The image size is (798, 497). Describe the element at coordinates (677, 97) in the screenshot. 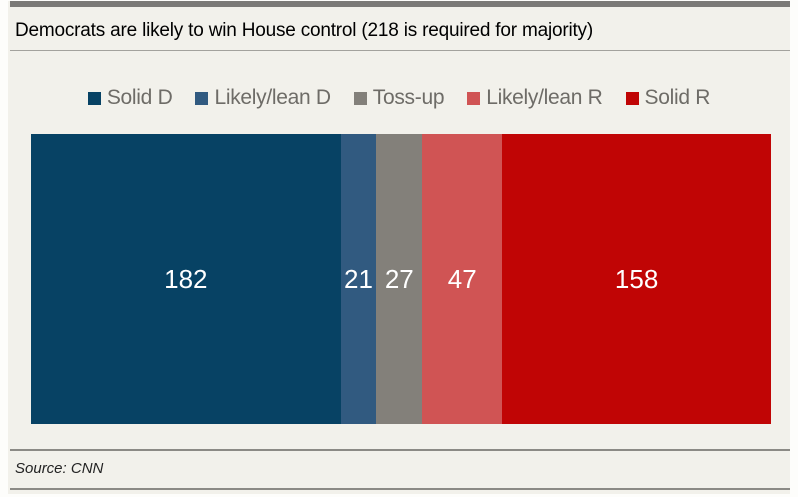

I see `legend-label: Solid R` at that location.